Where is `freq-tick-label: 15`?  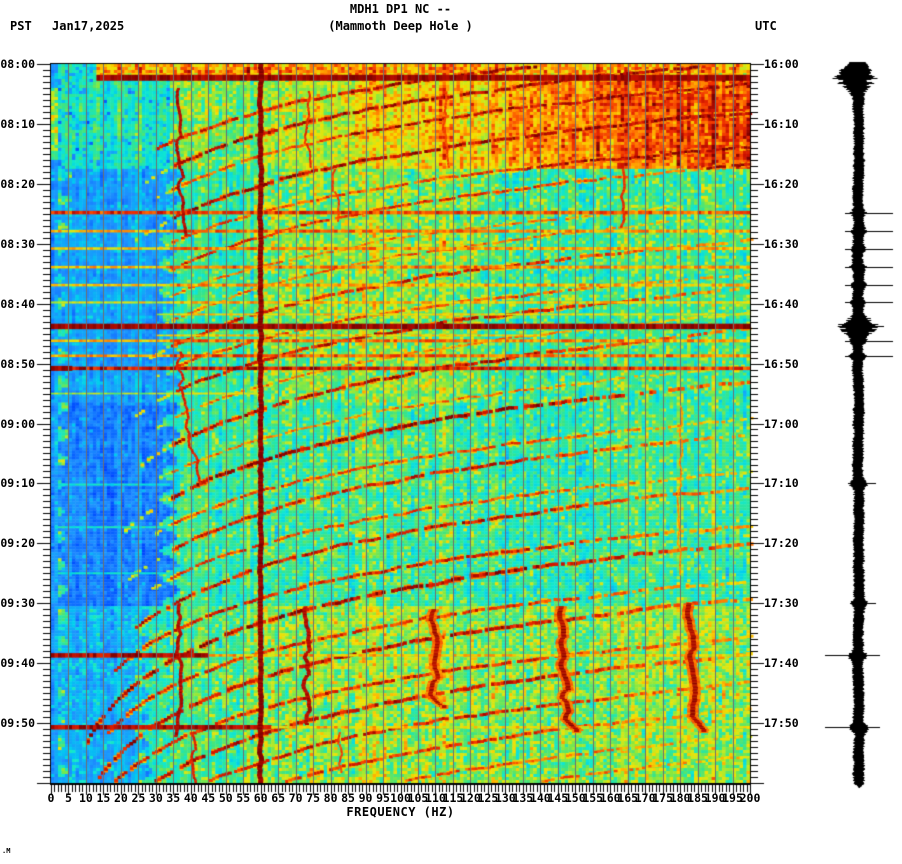 freq-tick-label: 15 is located at coordinates (103, 798).